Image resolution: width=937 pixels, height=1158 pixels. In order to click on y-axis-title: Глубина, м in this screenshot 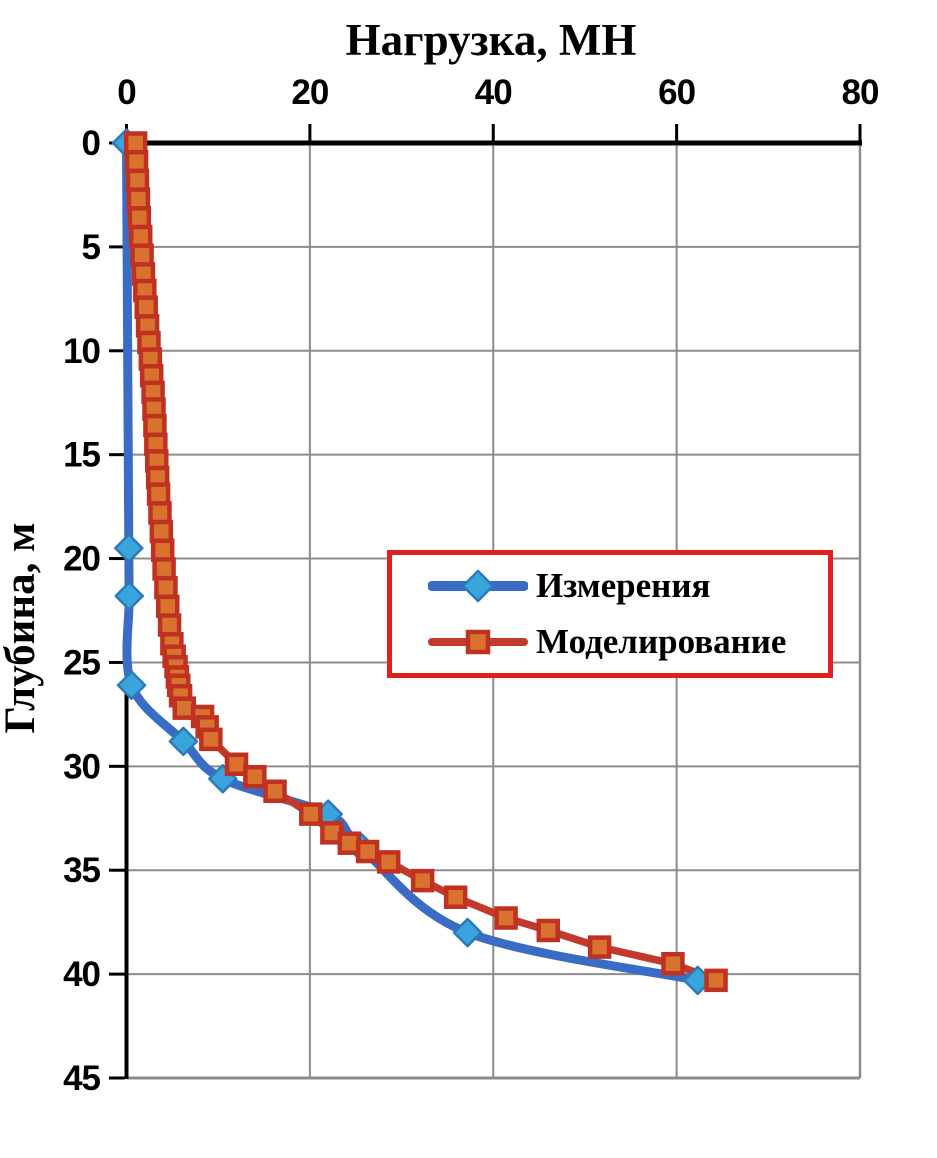, I will do `click(22, 628)`.